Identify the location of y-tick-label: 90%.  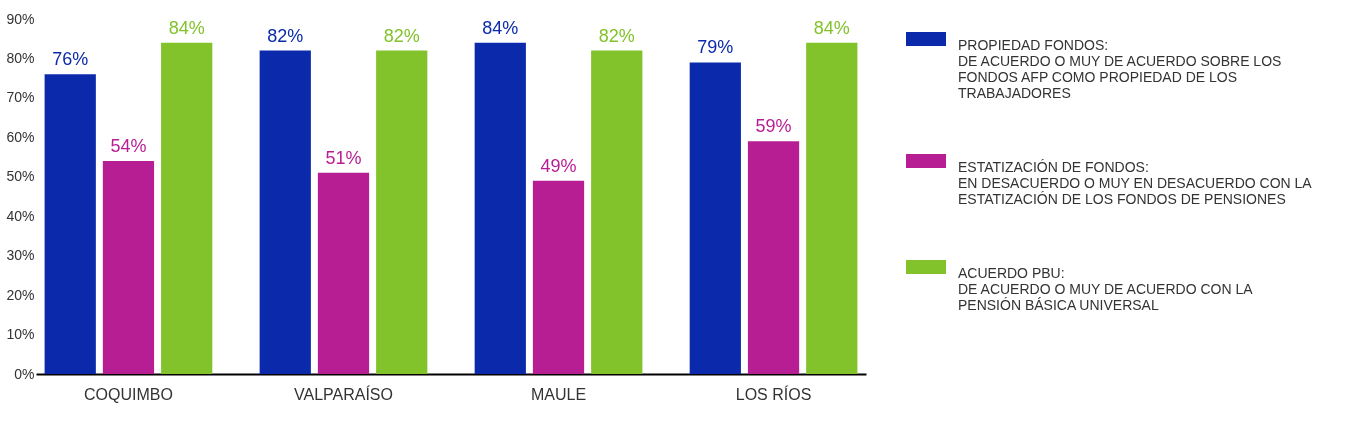
(20, 18).